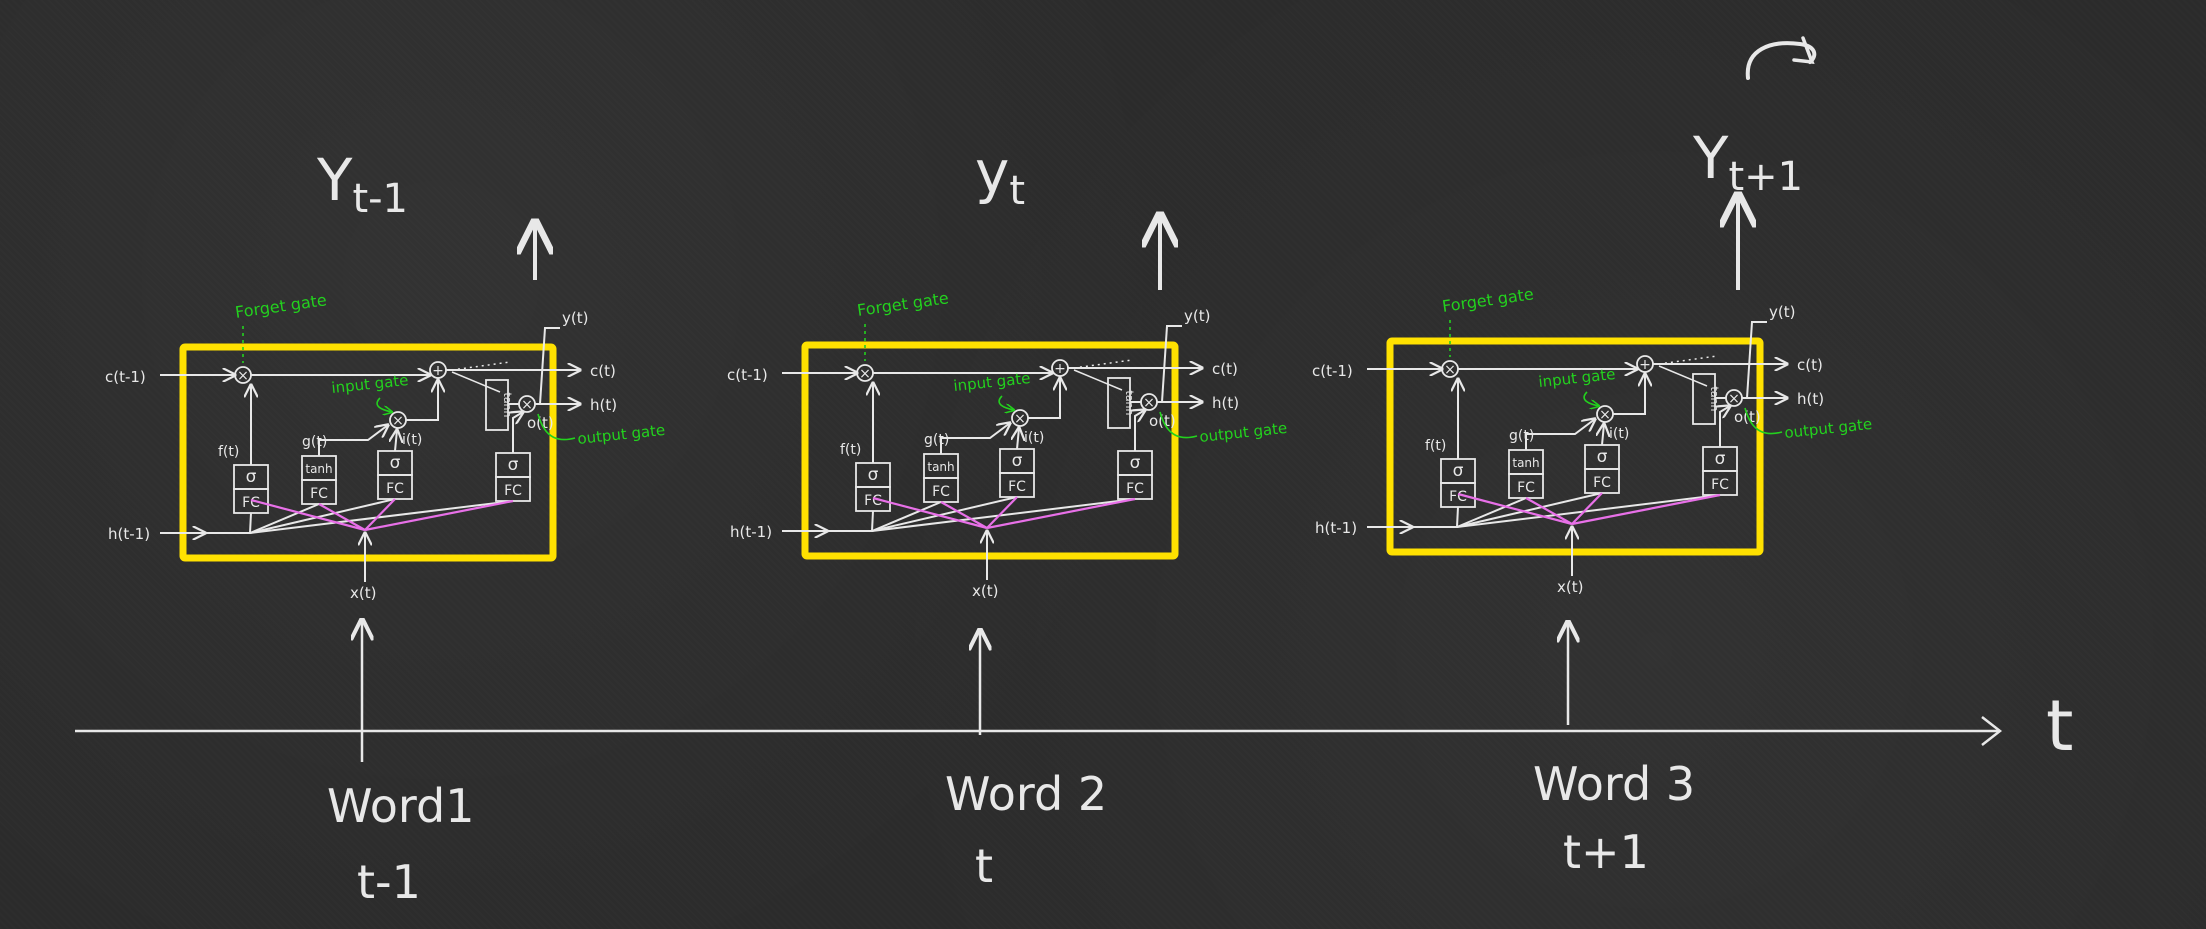 Image resolution: width=2206 pixels, height=929 pixels. I want to click on time-label: t-1, so click(389, 882).